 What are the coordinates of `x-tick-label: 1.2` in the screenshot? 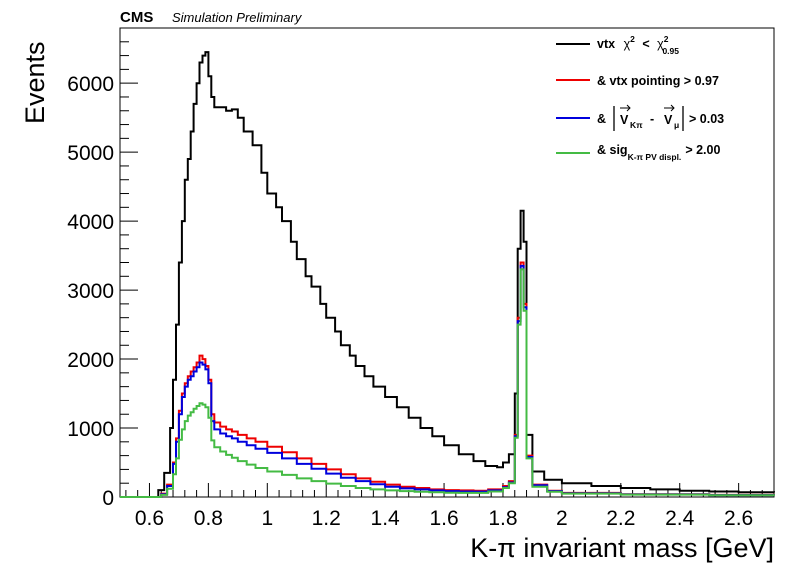 It's located at (326, 518).